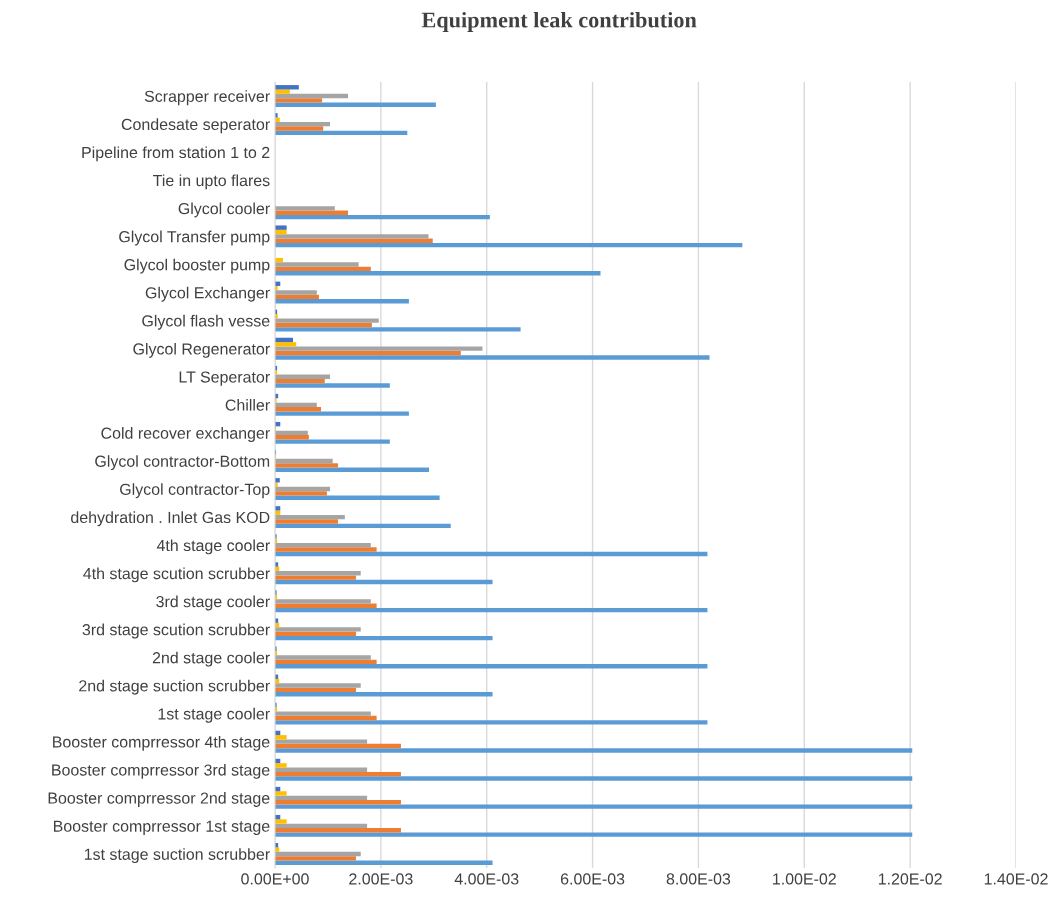  What do you see at coordinates (214, 715) in the screenshot?
I see `y-tick-label: 1st stage cooler` at bounding box center [214, 715].